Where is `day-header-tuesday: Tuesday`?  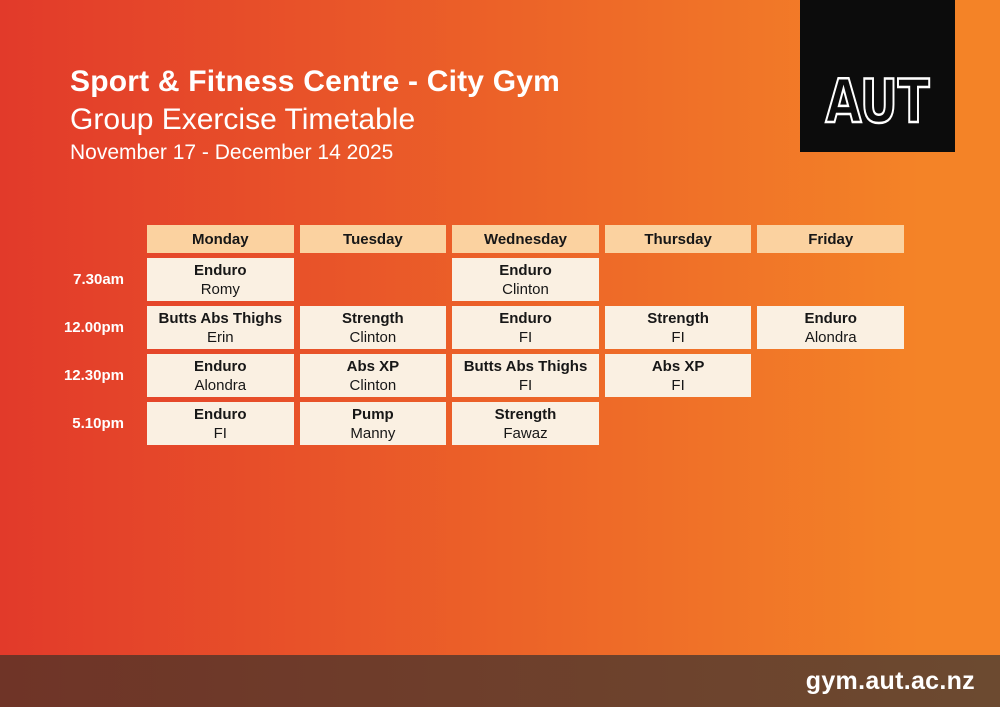 day-header-tuesday: Tuesday is located at coordinates (373, 239).